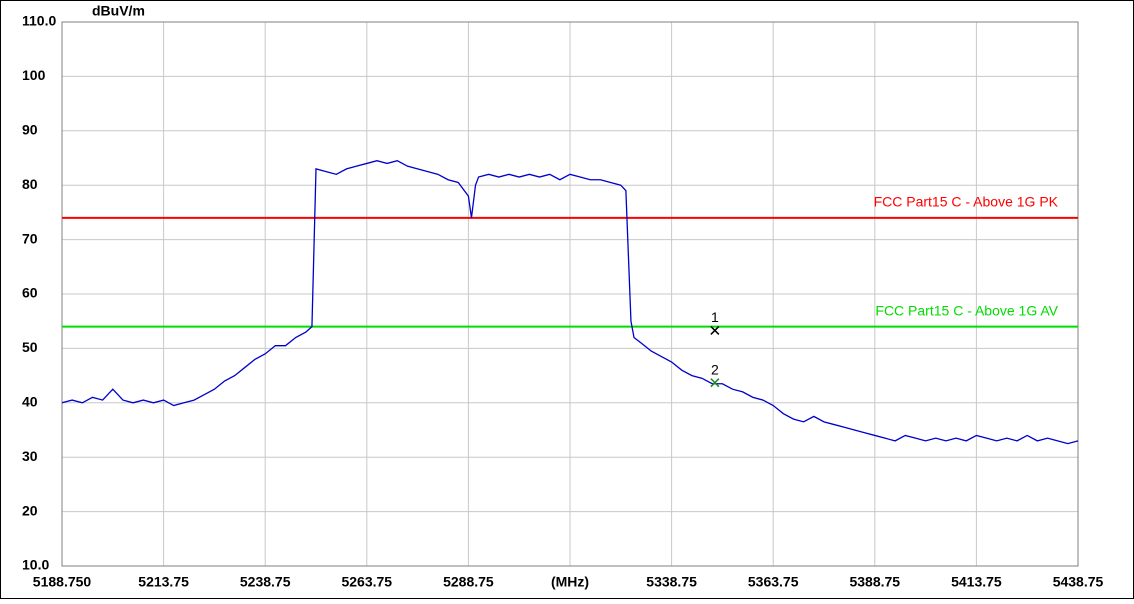 Image resolution: width=1134 pixels, height=604 pixels. Describe the element at coordinates (715, 369) in the screenshot. I see `marker-label: 2` at that location.